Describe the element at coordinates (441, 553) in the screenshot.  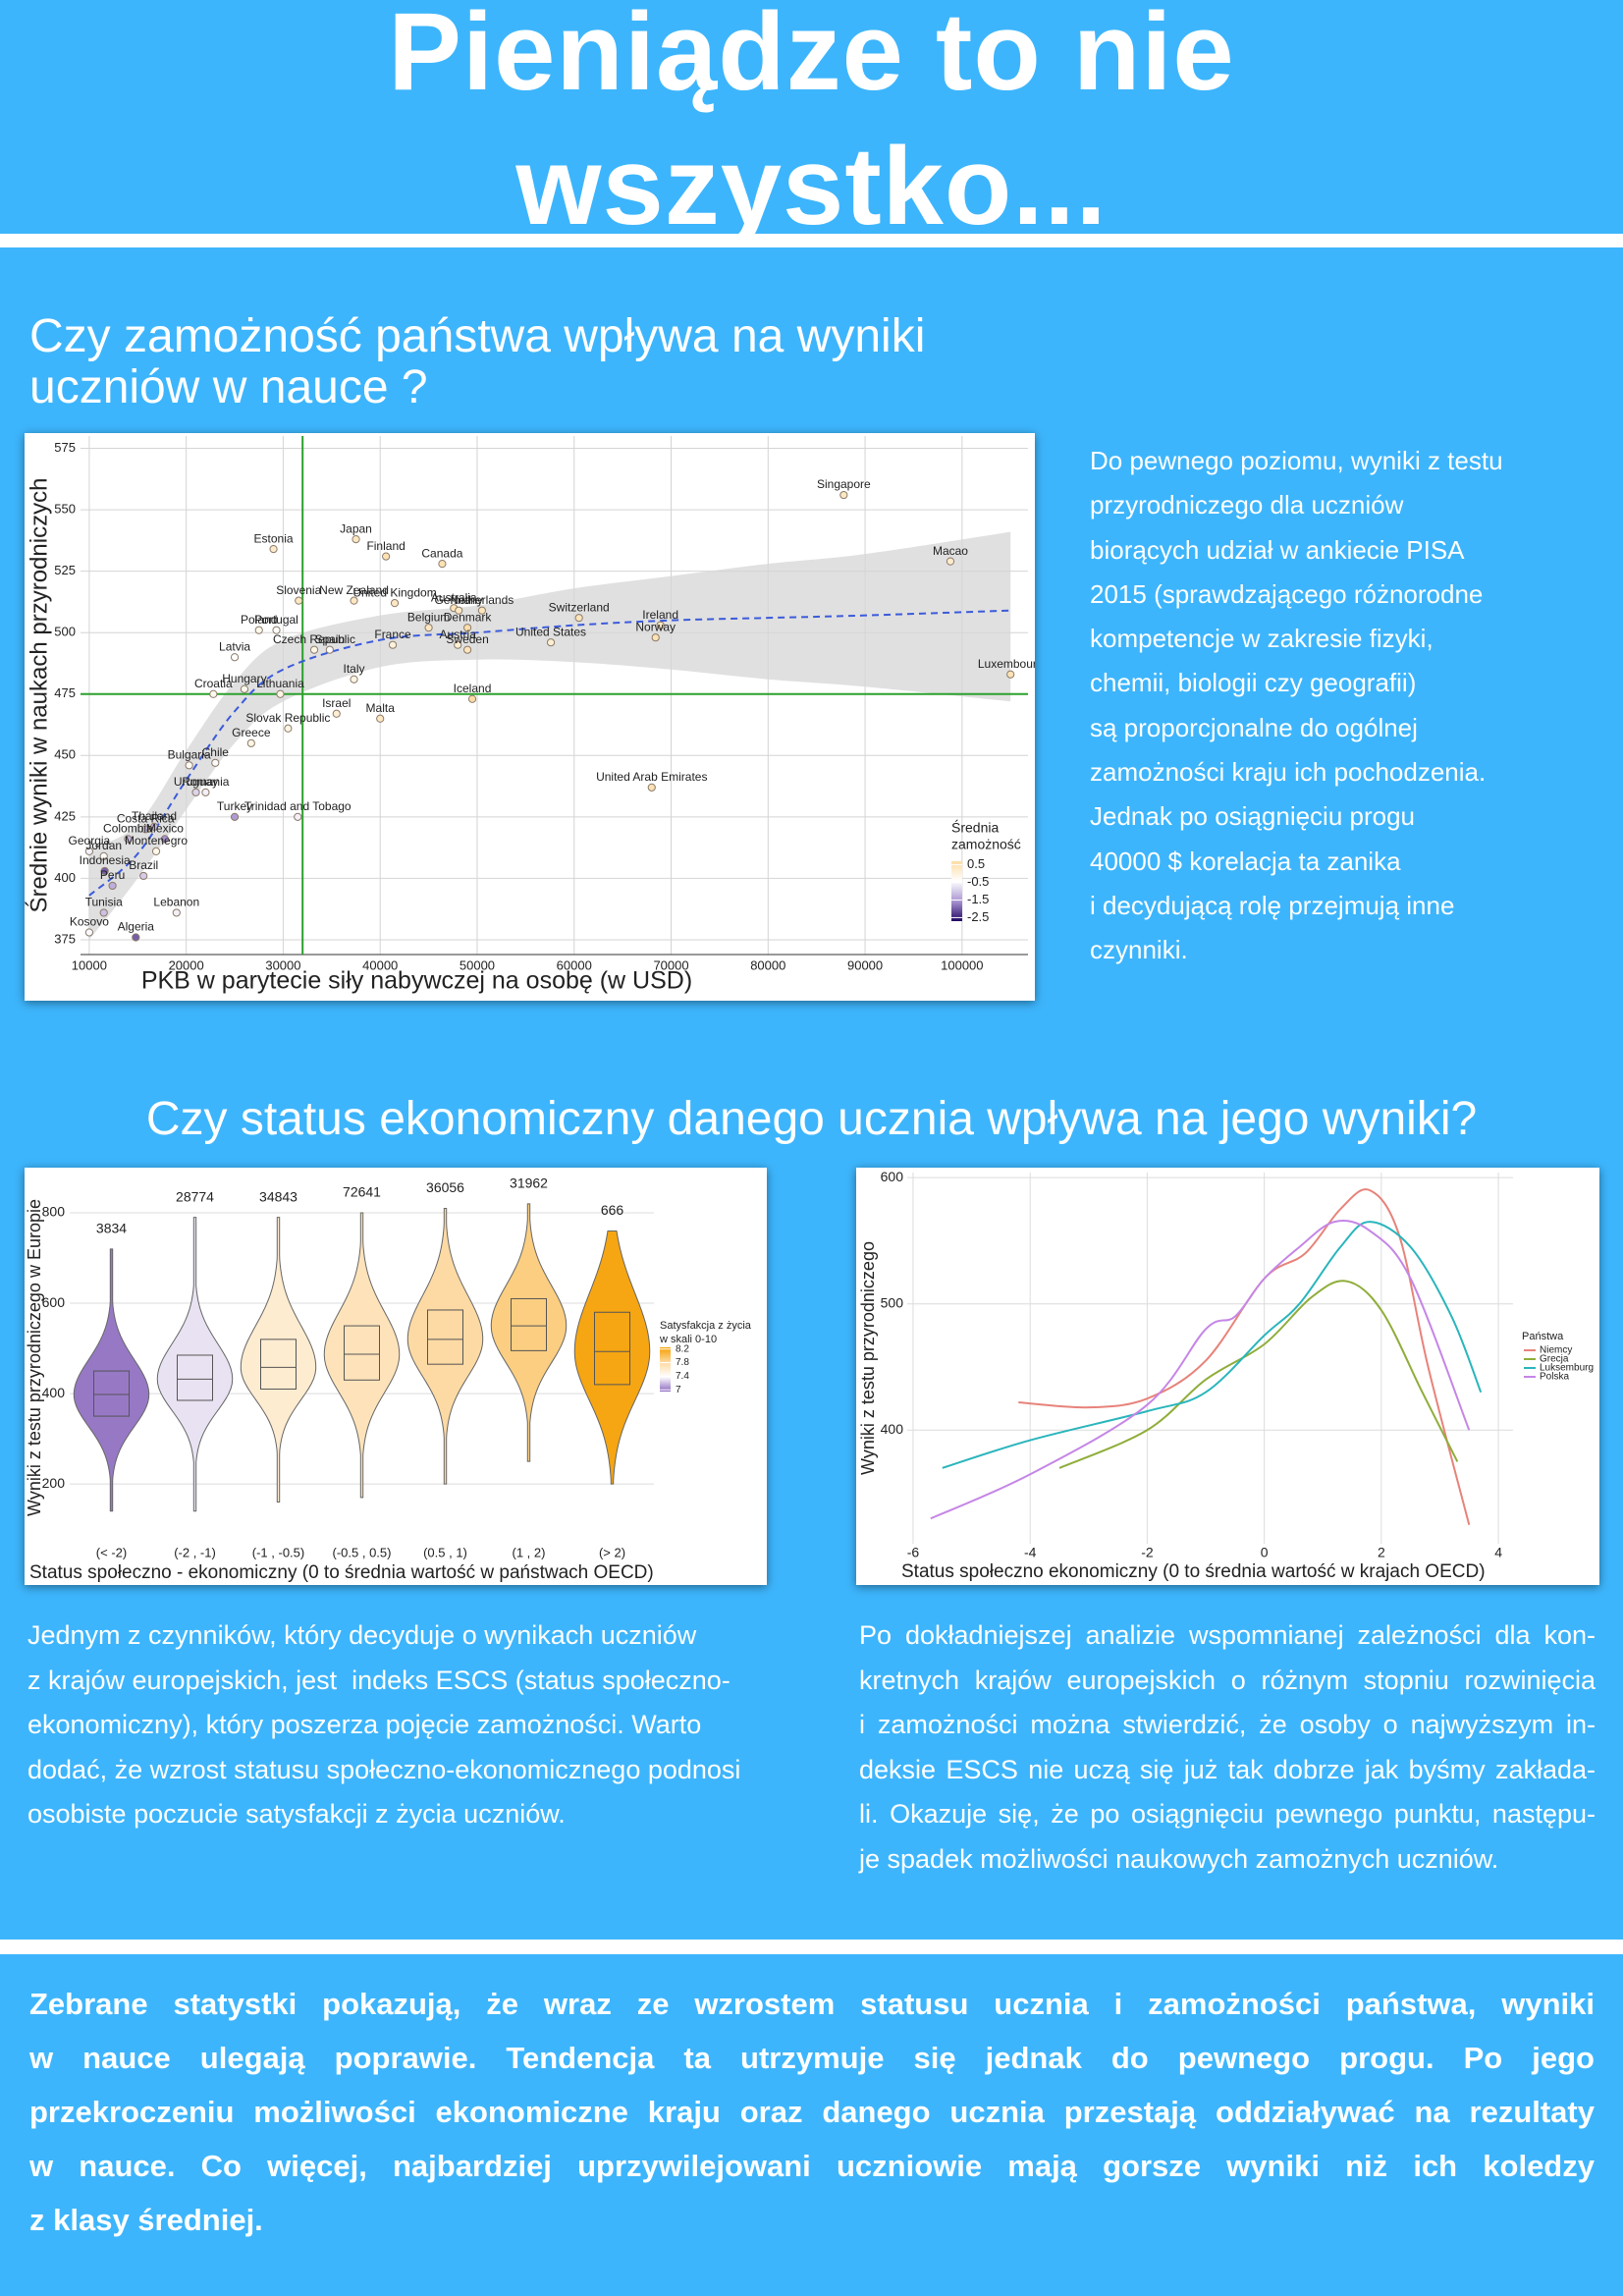
I see `point-label: Canada` at that location.